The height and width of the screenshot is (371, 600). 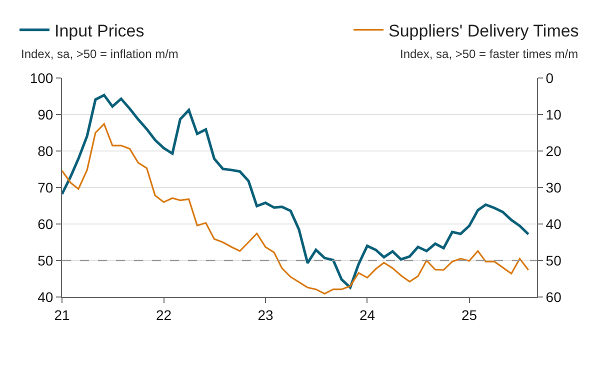 I want to click on y-tick-label: 60, so click(x=46, y=224).